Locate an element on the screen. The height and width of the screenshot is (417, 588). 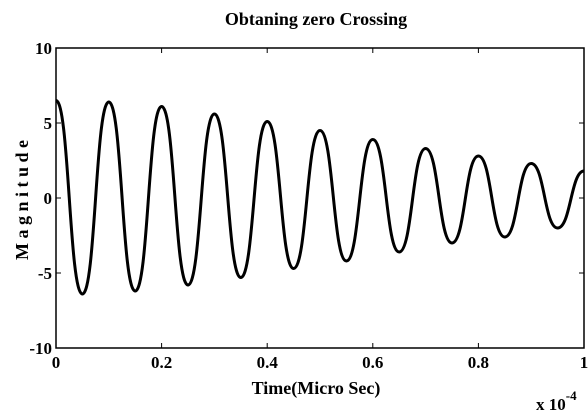
y-tick-label: -10 is located at coordinates (40, 348).